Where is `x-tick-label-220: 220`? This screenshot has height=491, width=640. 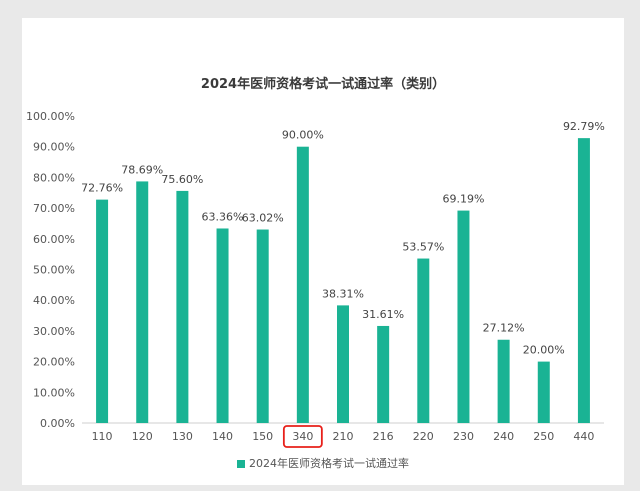 x-tick-label-220: 220 is located at coordinates (423, 436).